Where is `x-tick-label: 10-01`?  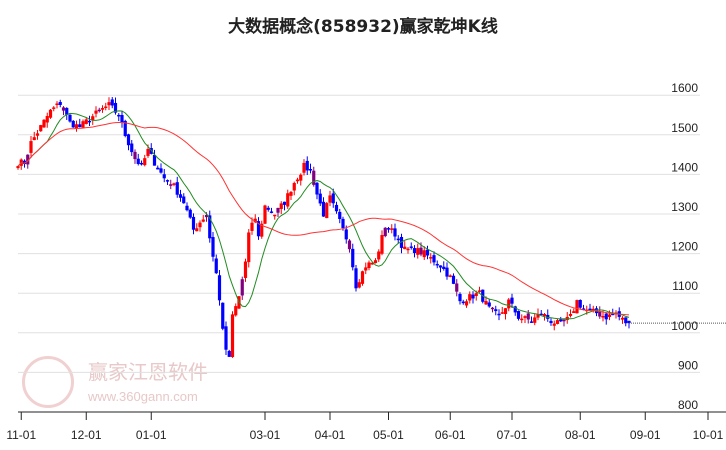 x-tick-label: 10-01 is located at coordinates (708, 435).